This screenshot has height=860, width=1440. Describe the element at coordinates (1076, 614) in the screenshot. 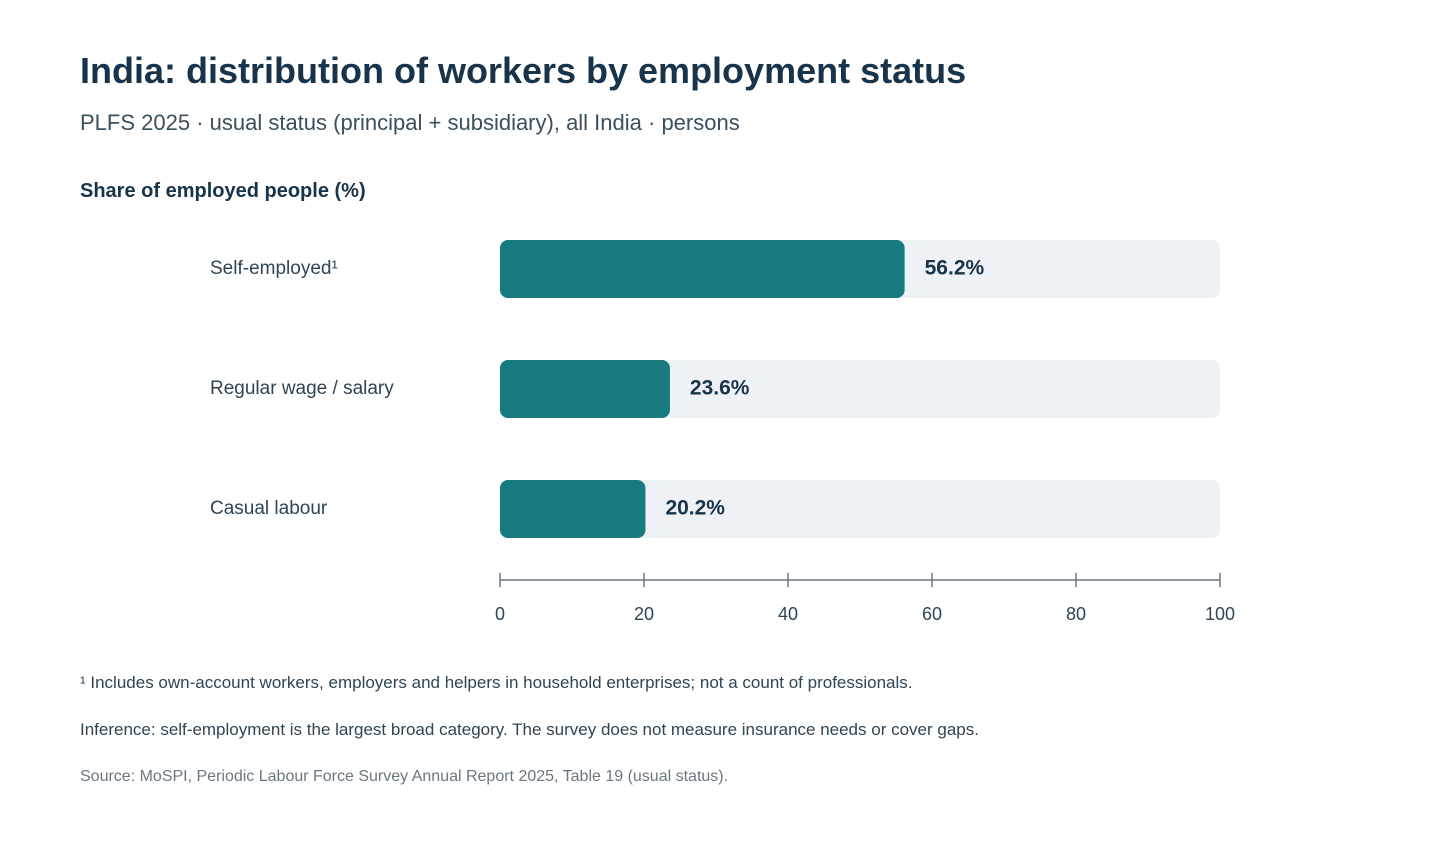

I see `x-tick-label: 80` at that location.